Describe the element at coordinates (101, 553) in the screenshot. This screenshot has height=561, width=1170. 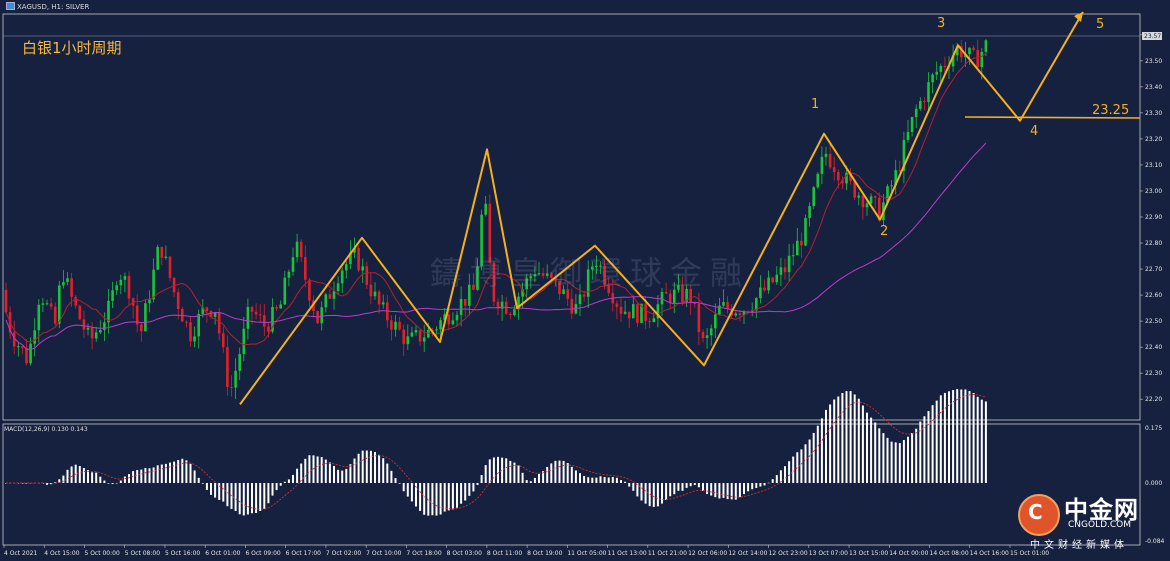
I see `x-tick-label: 5 Oct 00:00` at that location.